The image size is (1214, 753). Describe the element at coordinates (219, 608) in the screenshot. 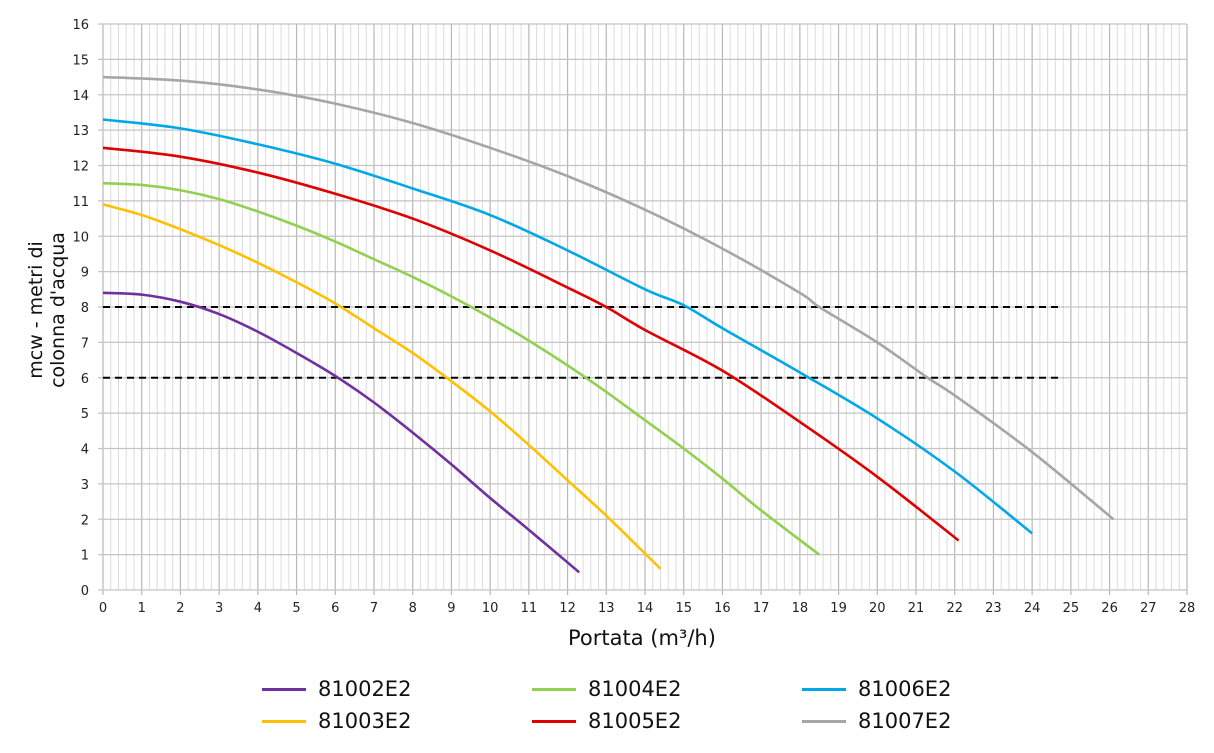

I see `x-tick-label: 3` at that location.